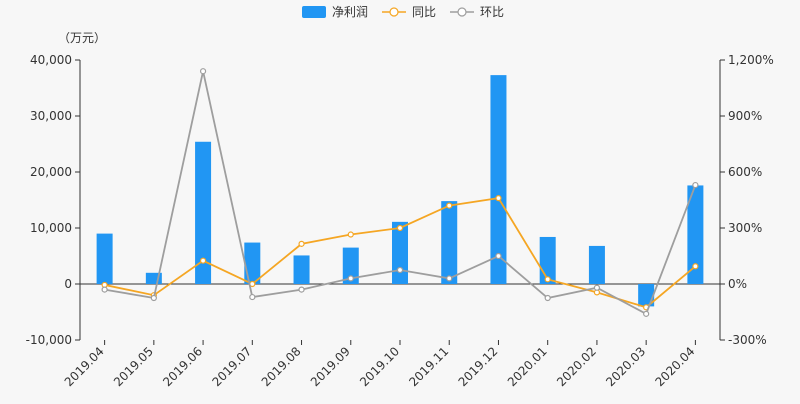 This screenshot has width=800, height=404. What do you see at coordinates (646, 295) in the screenshot?
I see `bar-2020.03` at bounding box center [646, 295].